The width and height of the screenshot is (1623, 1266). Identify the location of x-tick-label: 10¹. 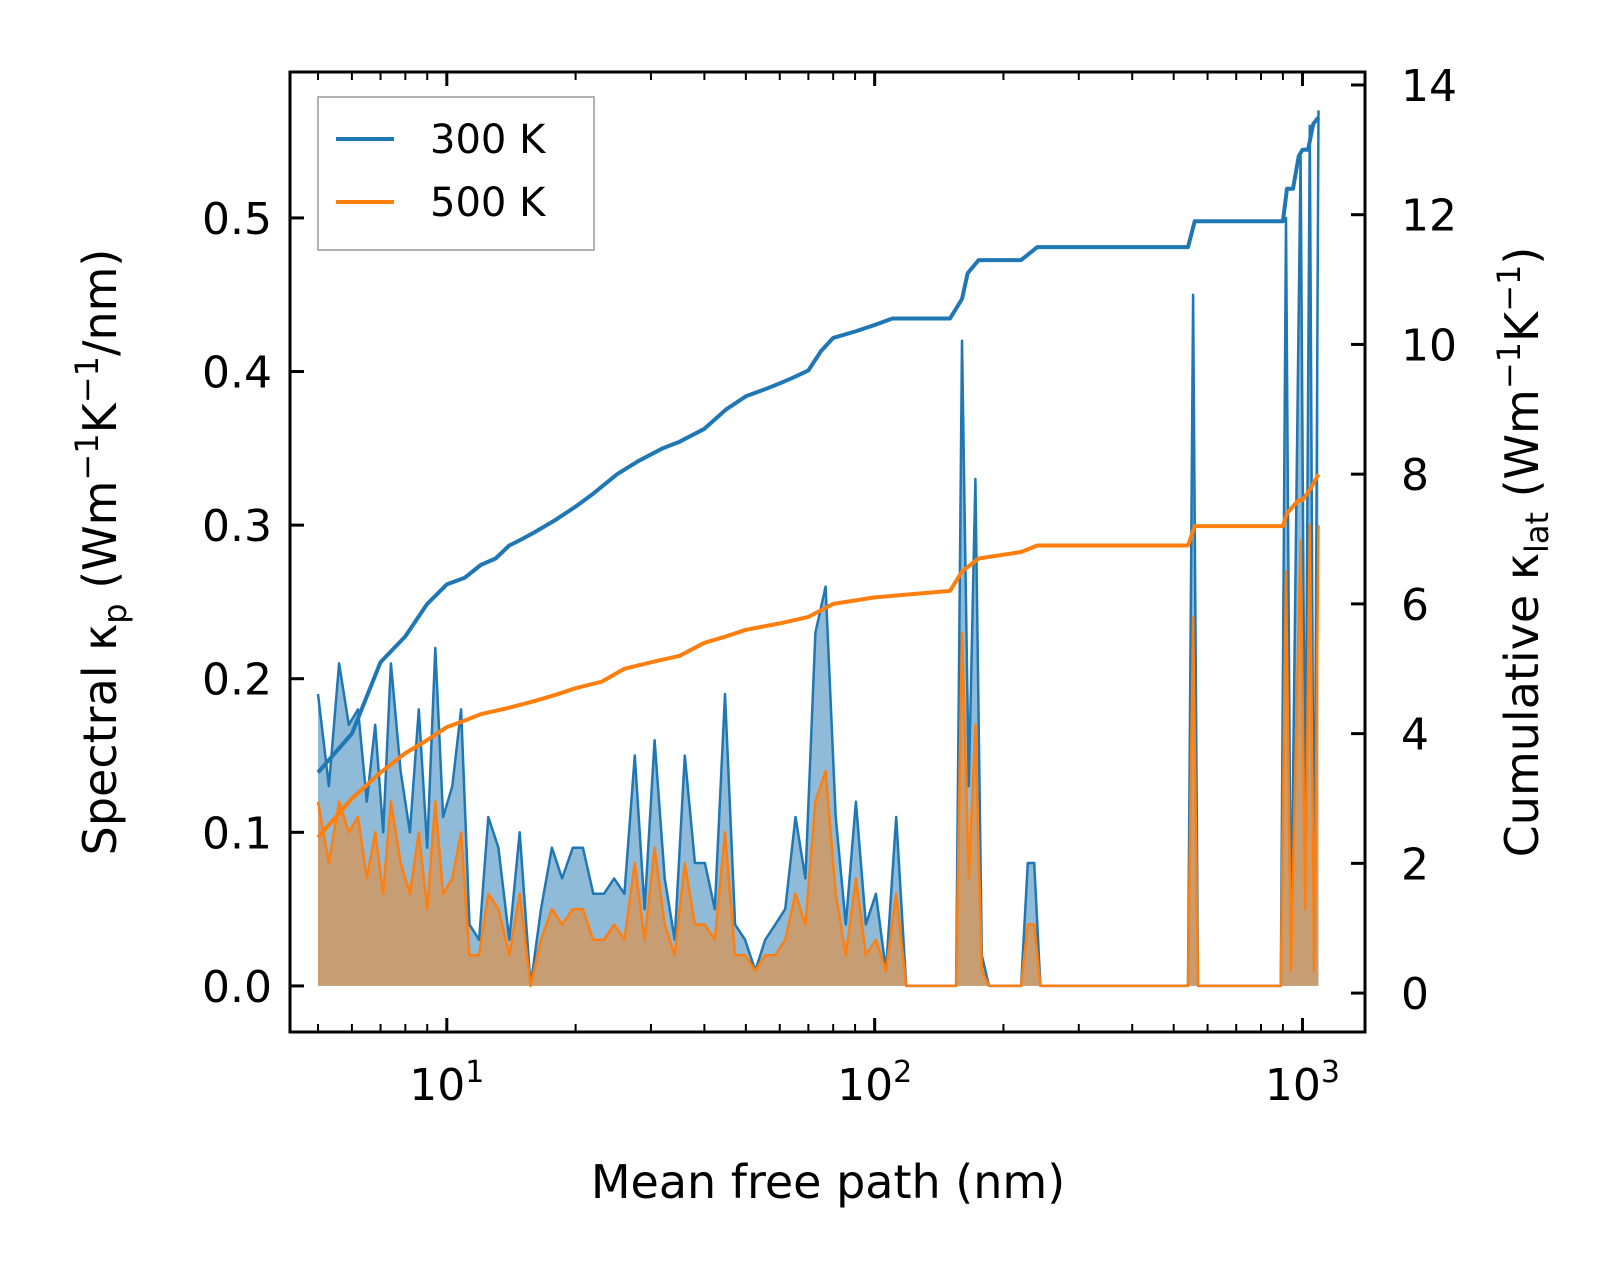
(446, 1083).